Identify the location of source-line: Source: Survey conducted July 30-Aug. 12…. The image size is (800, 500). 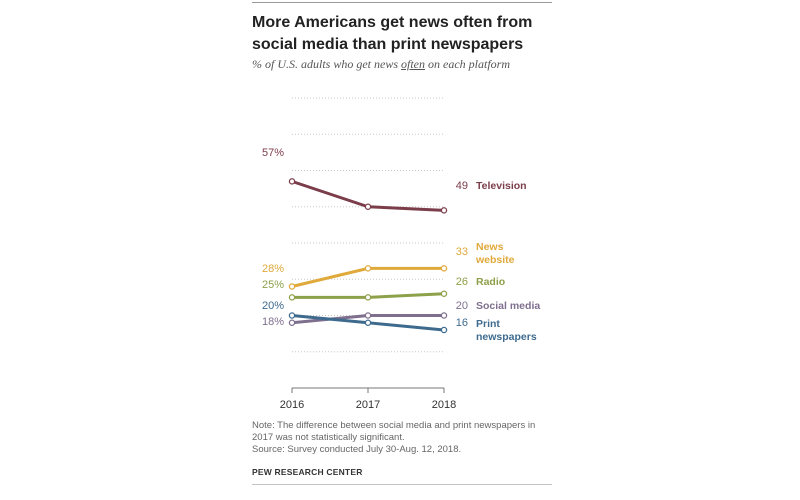
(357, 449).